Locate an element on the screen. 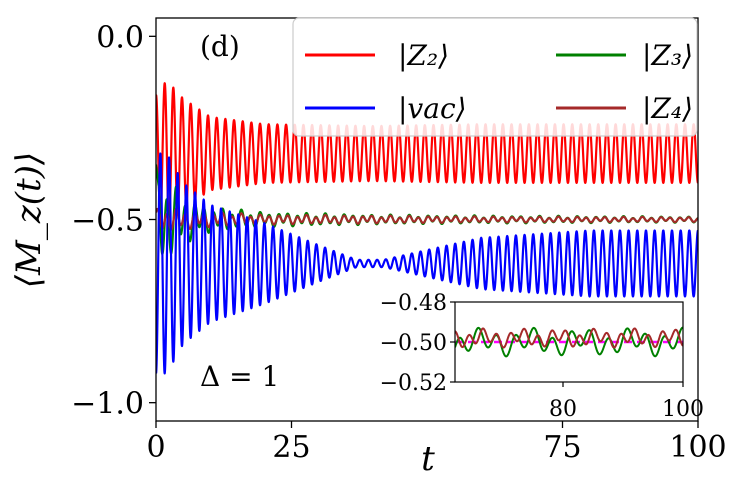 The height and width of the screenshot is (498, 747). inset: 80 100 −0.48 −0.50 −0.52 is located at coordinates (542, 356).